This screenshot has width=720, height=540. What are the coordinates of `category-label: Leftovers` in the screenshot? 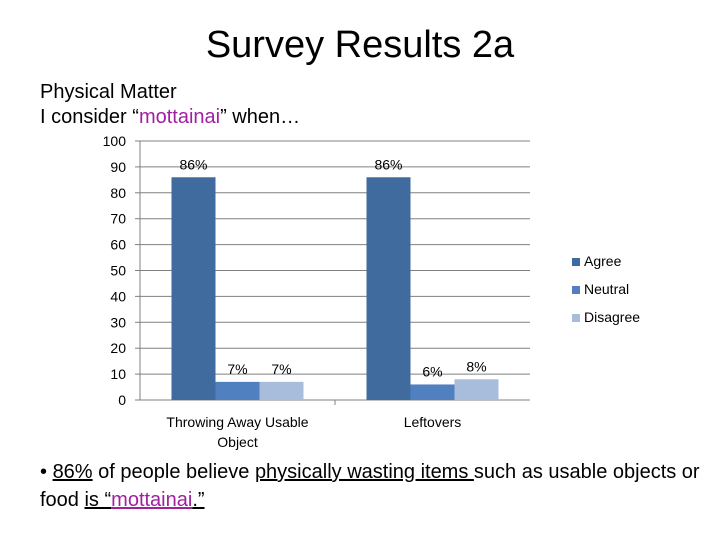 It's located at (433, 422).